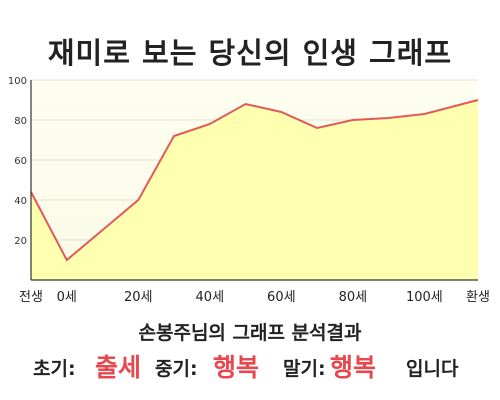  I want to click on late-value: 행복, so click(353, 367).